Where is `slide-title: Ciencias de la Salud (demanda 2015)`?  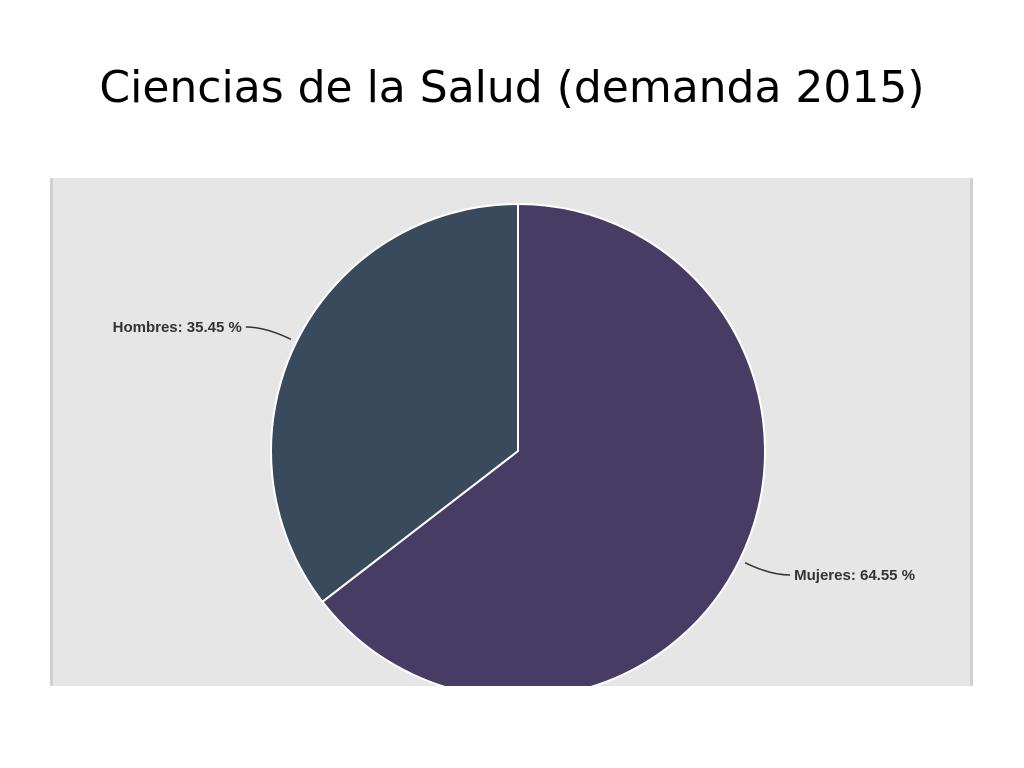
slide-title: Ciencias de la Salud (demanda 2015) is located at coordinates (512, 87).